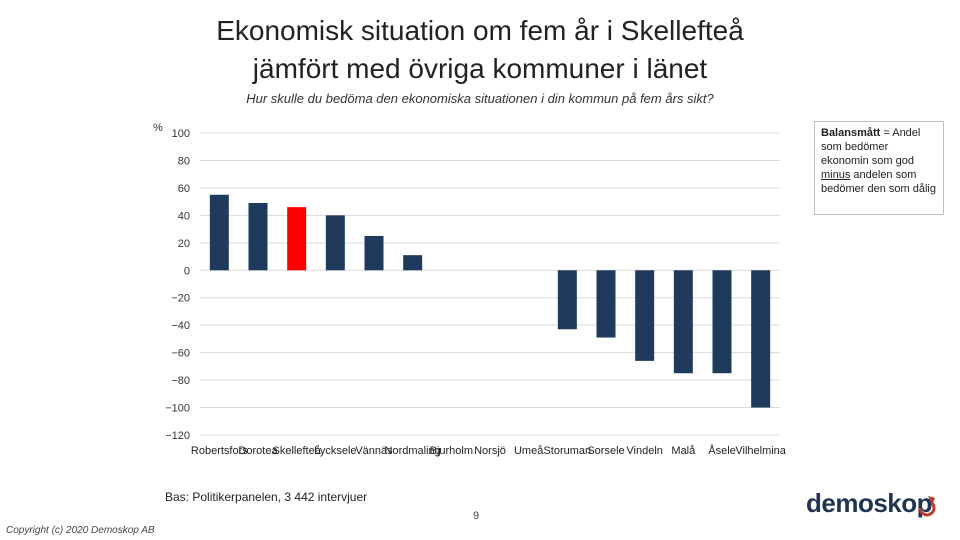 This screenshot has height=540, width=960. Describe the element at coordinates (683, 451) in the screenshot. I see `category-label-12: Malå` at that location.